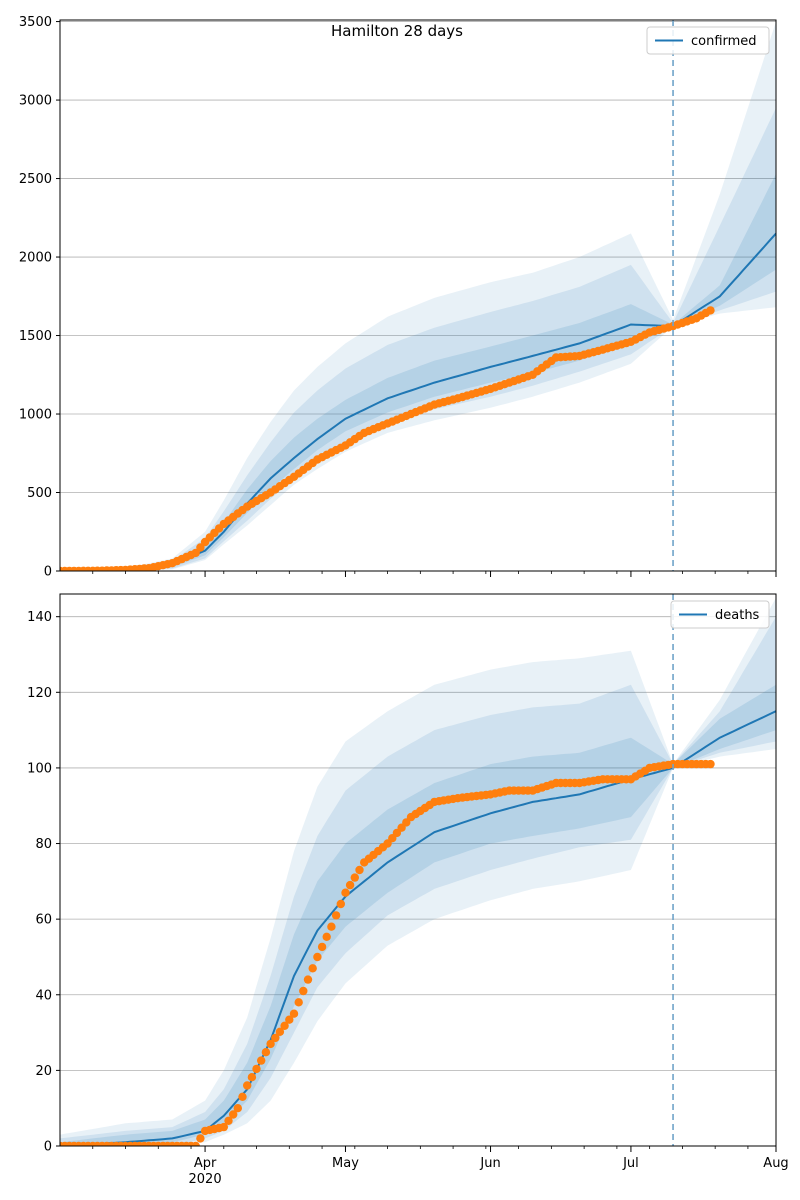  I want to click on x-tick-label: Aug, so click(775, 1163).